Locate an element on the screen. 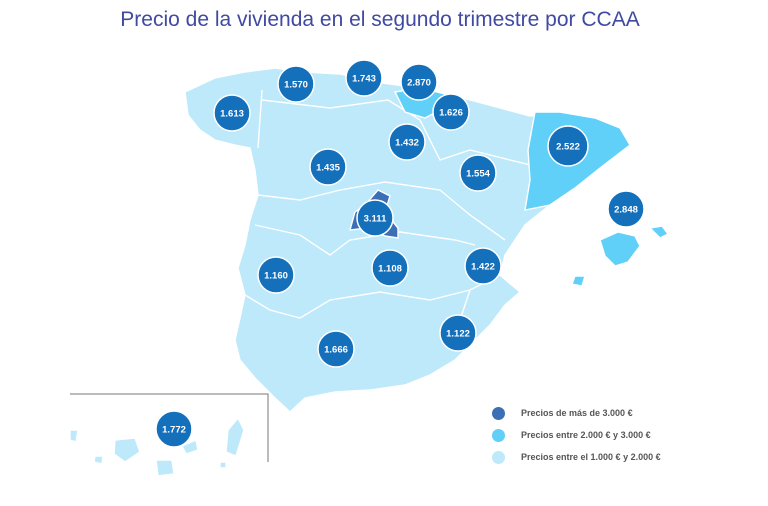 Image resolution: width=768 pixels, height=506 pixels. svg-text: 1.160 is located at coordinates (276, 276).